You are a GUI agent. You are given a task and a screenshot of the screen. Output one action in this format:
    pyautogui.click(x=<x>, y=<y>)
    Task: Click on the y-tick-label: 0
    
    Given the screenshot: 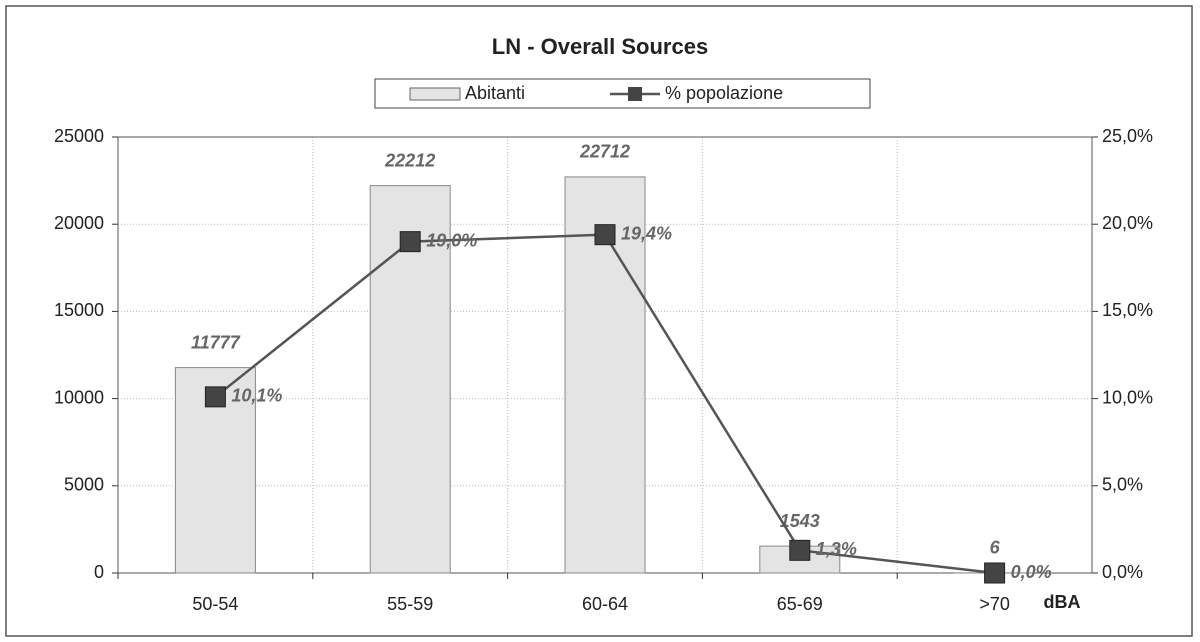 What is the action you would take?
    pyautogui.click(x=99, y=572)
    